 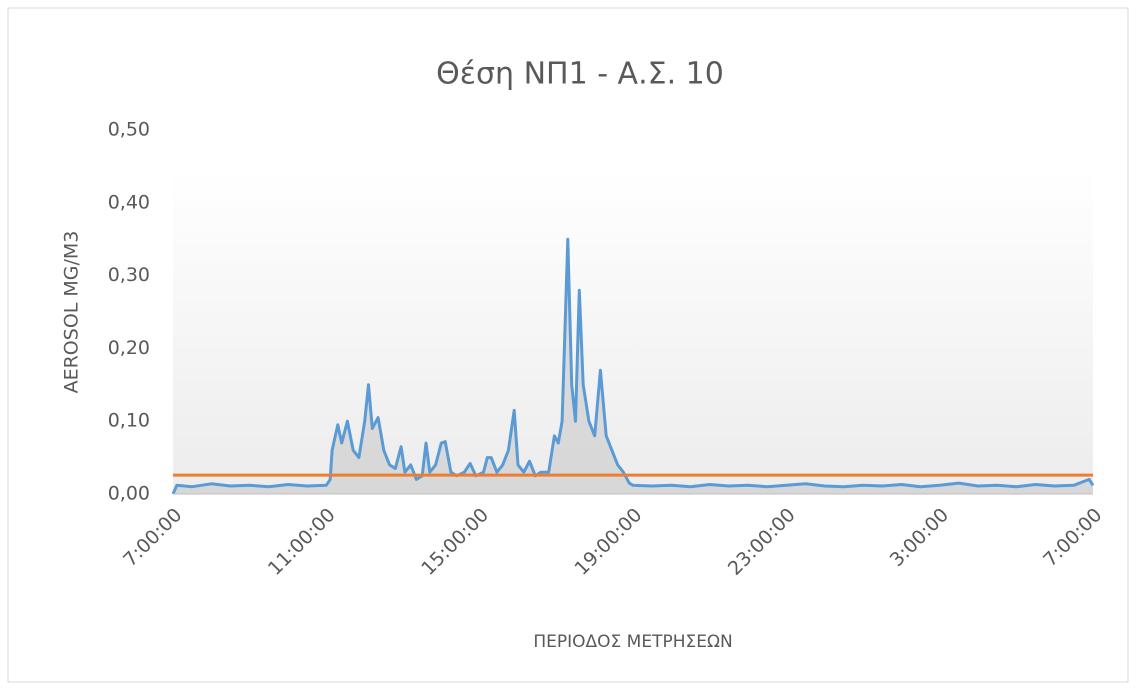 What do you see at coordinates (72, 312) in the screenshot?
I see `y-axis-title: AEROSOL MG/M3` at bounding box center [72, 312].